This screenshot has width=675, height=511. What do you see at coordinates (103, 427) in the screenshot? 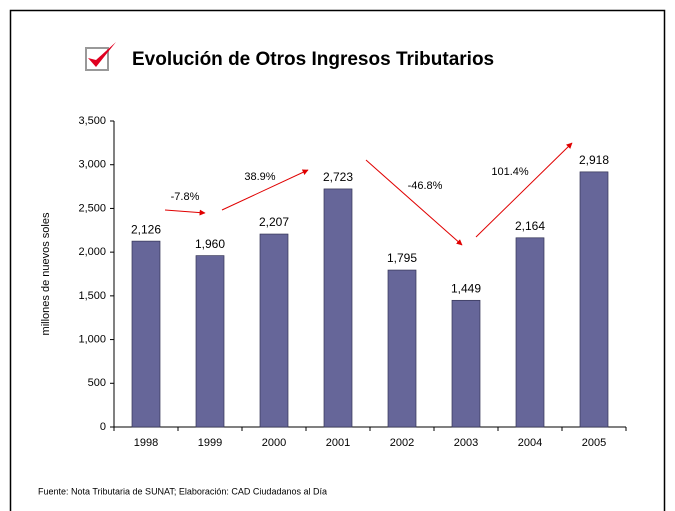
I see `y-tick-label: 0` at bounding box center [103, 427].